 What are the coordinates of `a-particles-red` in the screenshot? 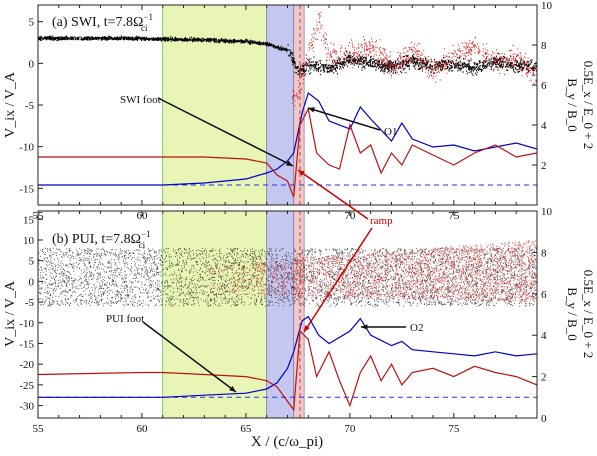 It's located at (414, 59).